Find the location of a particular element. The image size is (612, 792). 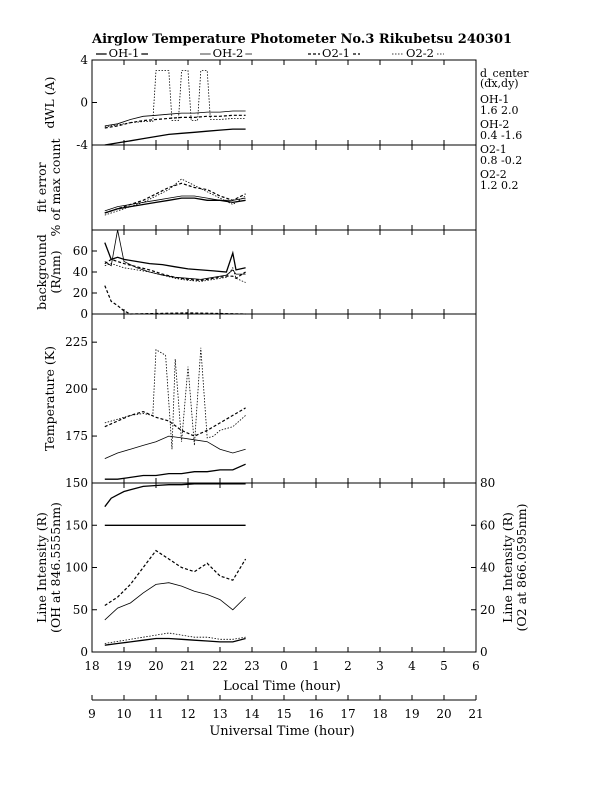

local-time-tick-label: 2 is located at coordinates (348, 666).